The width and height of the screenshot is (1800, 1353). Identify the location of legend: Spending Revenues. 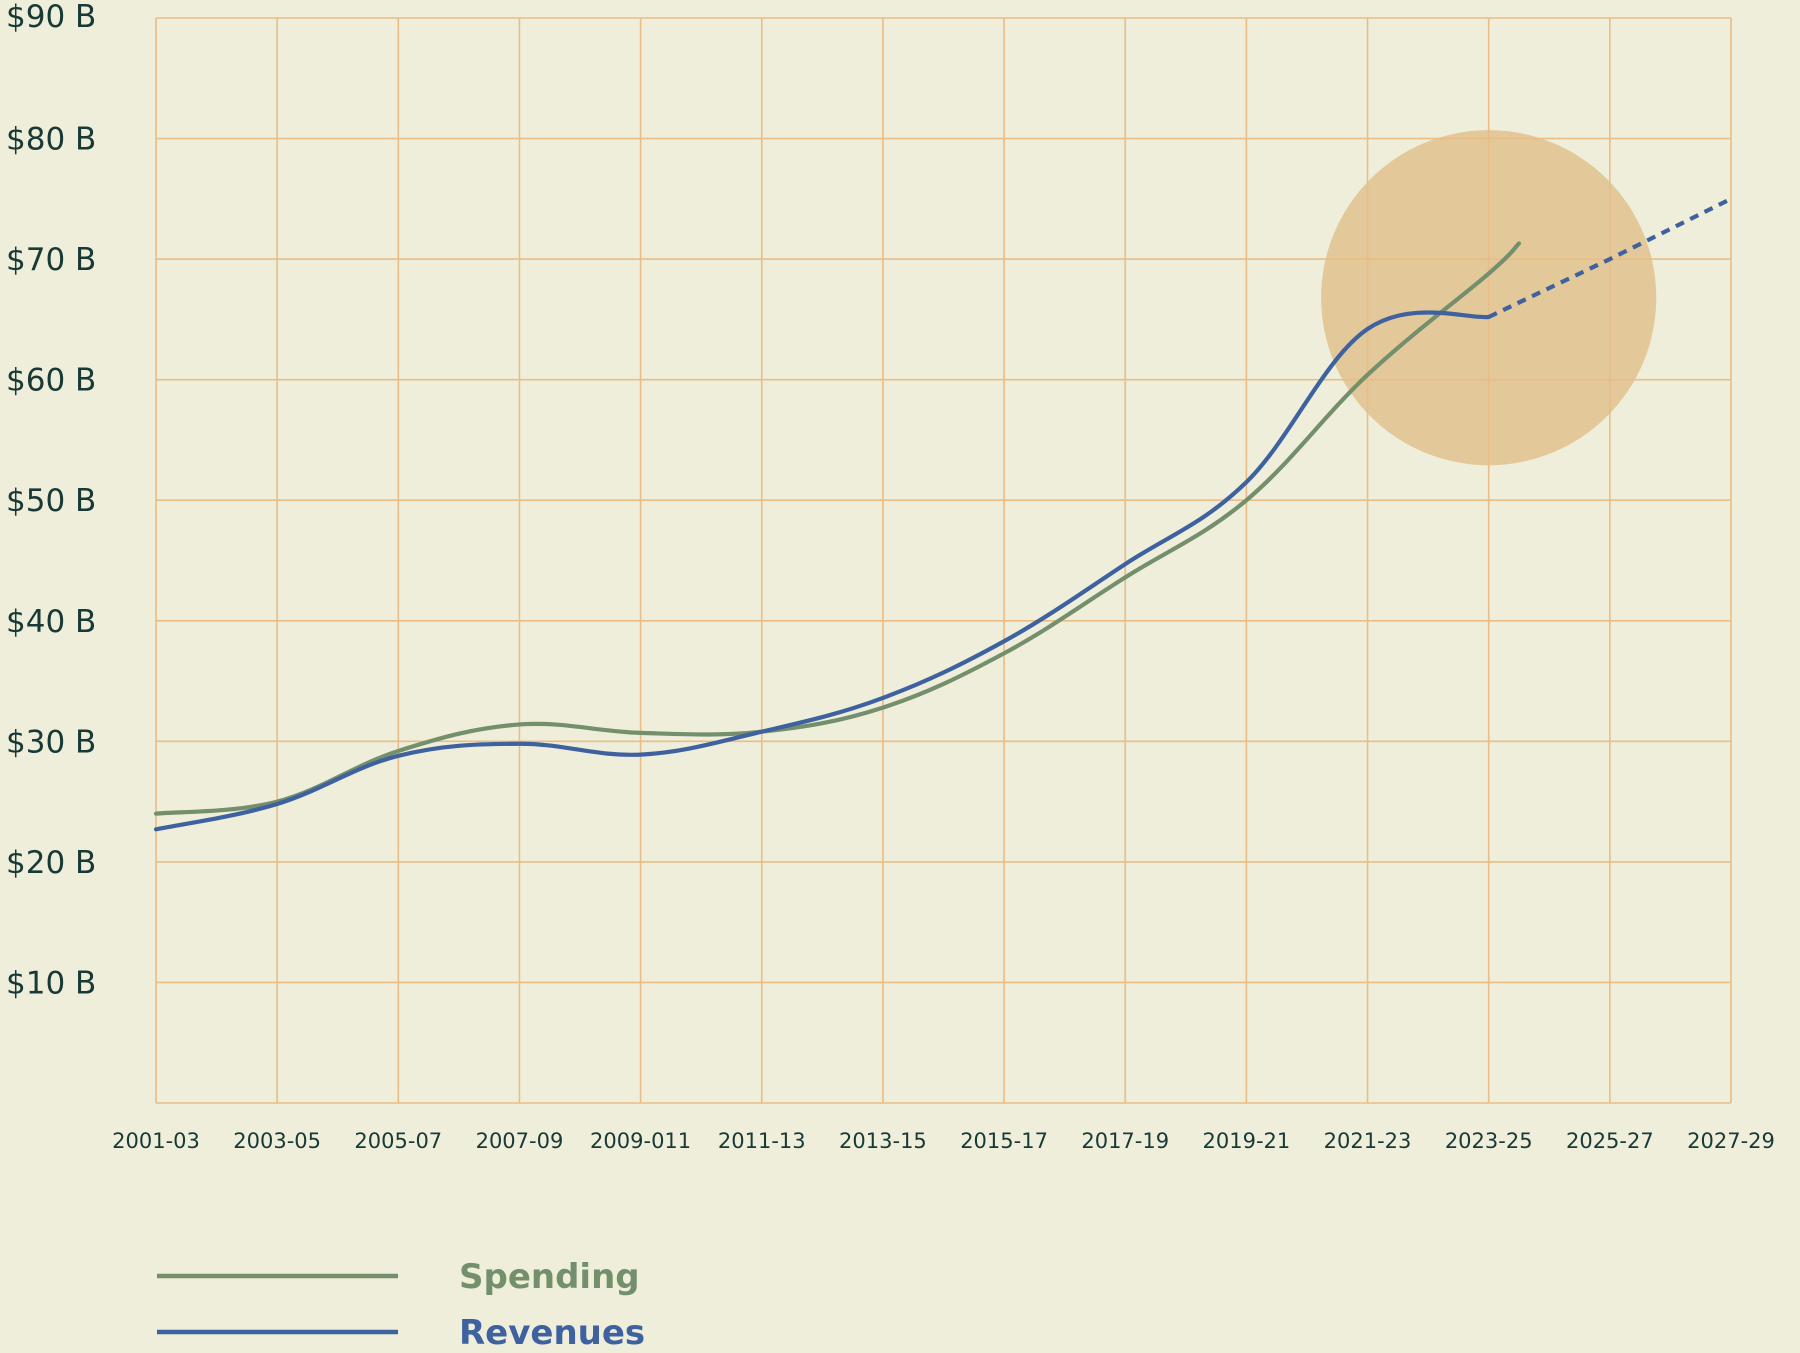
(401, 1305).